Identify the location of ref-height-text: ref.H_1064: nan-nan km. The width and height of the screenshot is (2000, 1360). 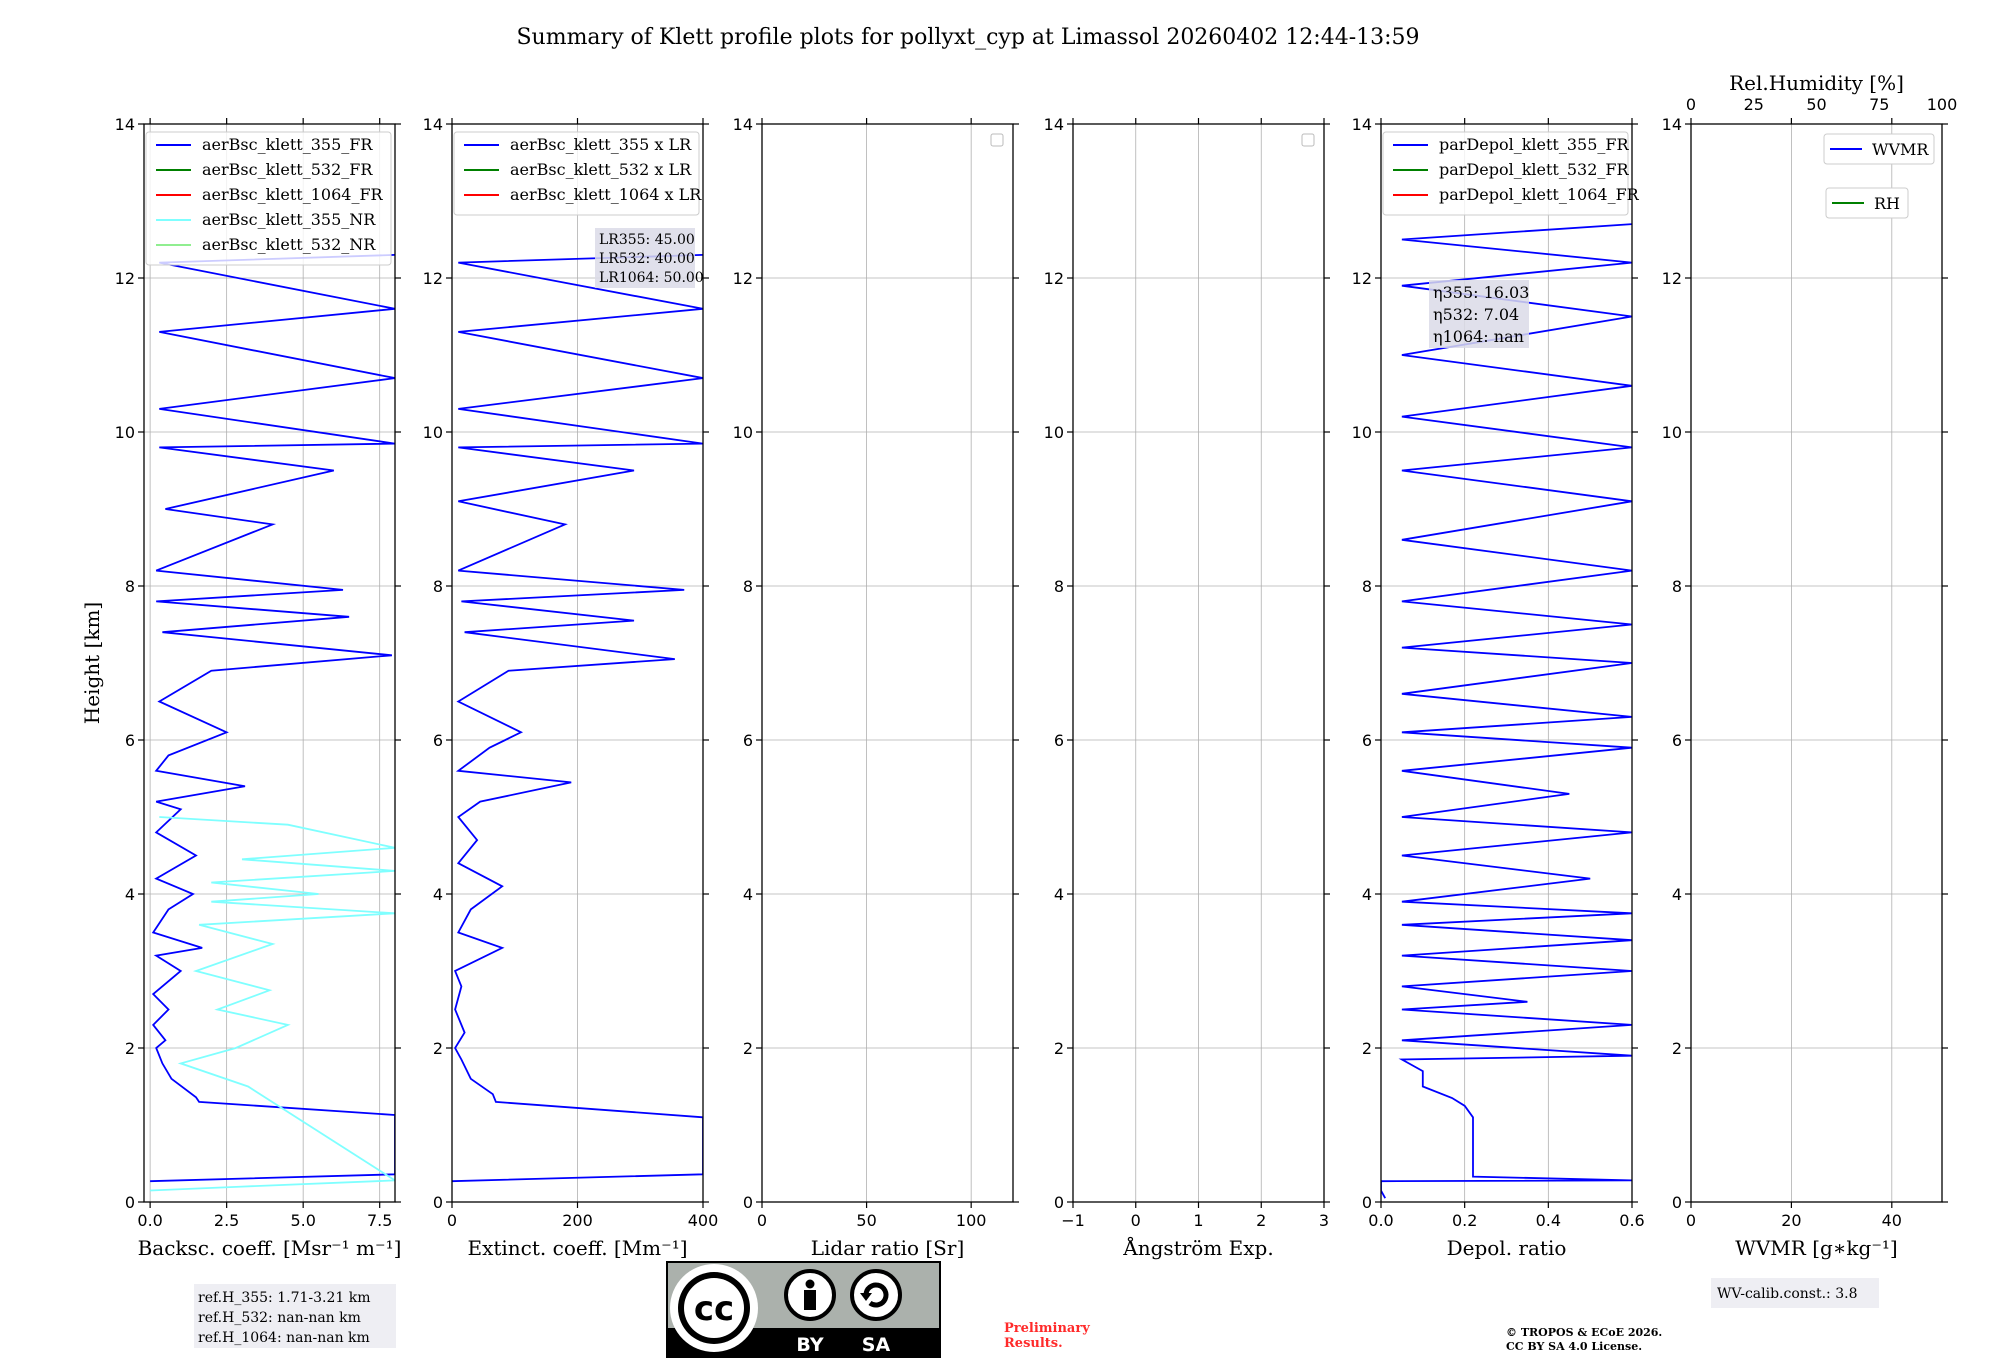
(284, 1338).